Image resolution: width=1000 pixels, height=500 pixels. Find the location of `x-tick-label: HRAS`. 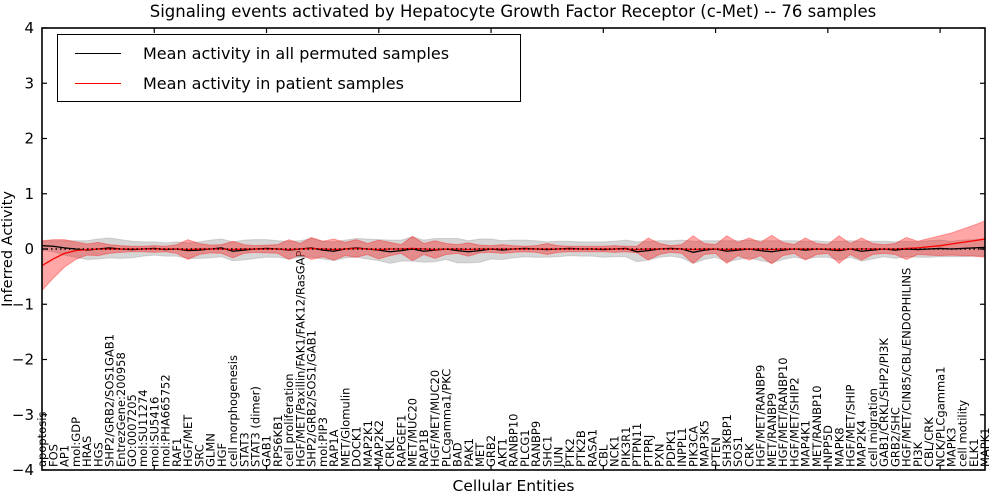

x-tick-label: HRAS is located at coordinates (87, 451).